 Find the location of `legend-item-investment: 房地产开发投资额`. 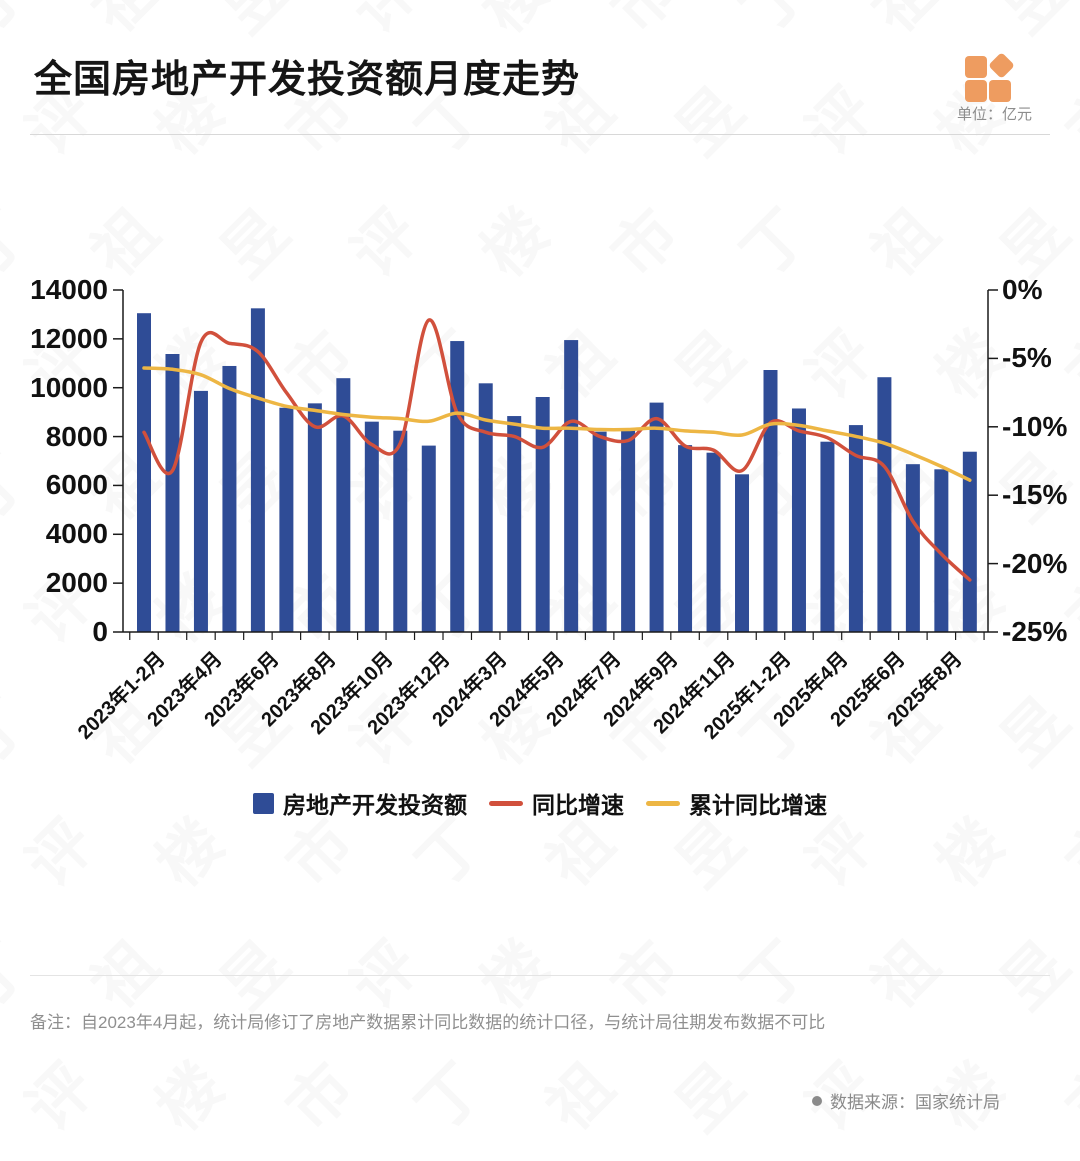

legend-item-investment: 房地产开发投资额 is located at coordinates (360, 803).